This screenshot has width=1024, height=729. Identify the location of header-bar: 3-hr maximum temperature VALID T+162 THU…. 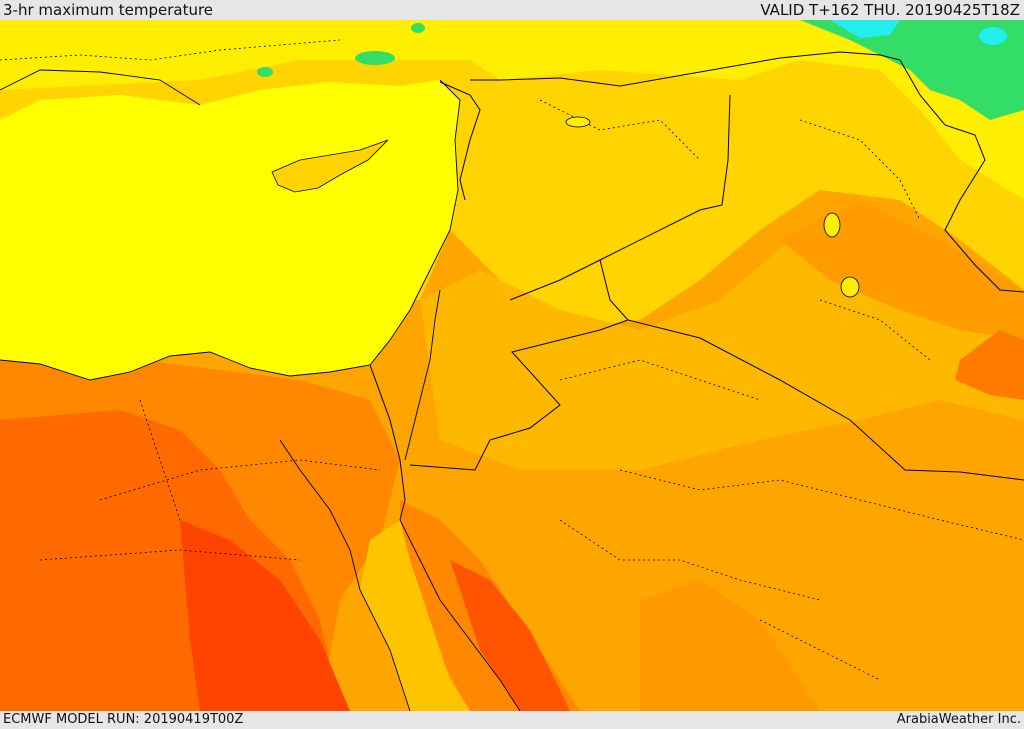
(512, 10).